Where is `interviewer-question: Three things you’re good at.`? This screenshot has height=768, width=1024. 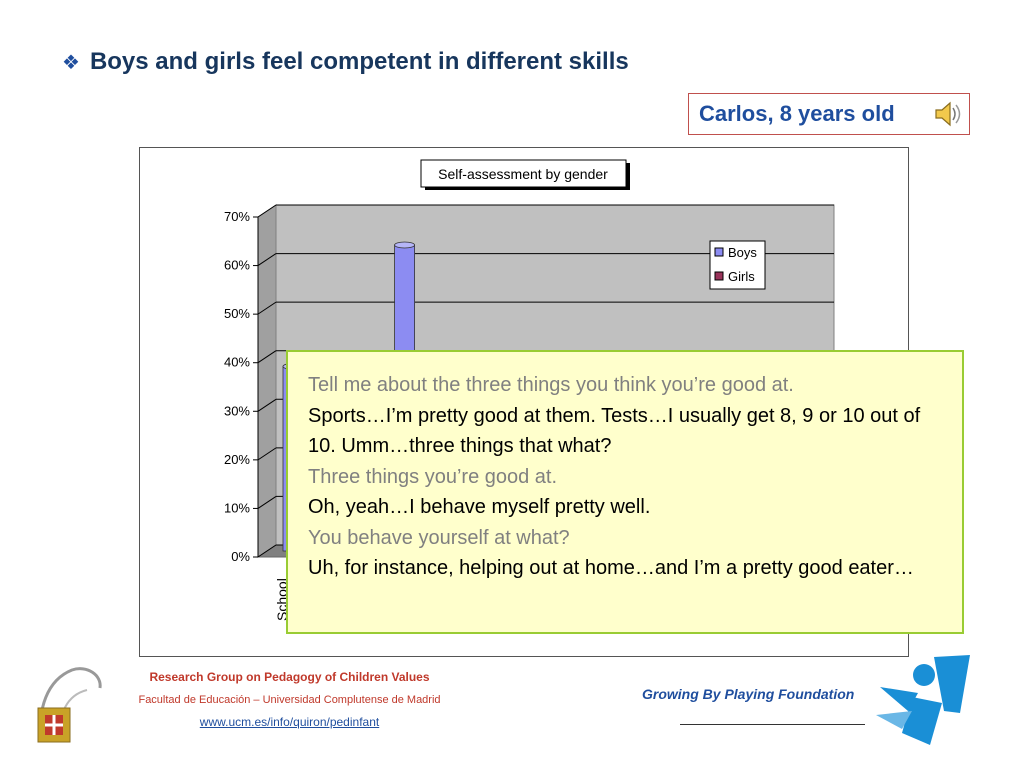
interviewer-question: Three things you’re good at. is located at coordinates (433, 476).